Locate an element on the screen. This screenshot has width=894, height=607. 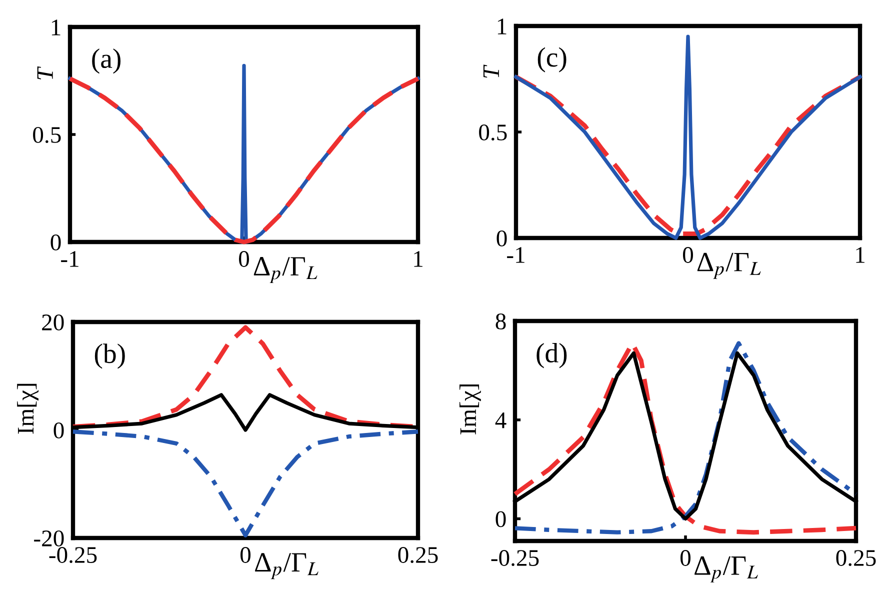
y-tick-label: 4 is located at coordinates (500, 420).